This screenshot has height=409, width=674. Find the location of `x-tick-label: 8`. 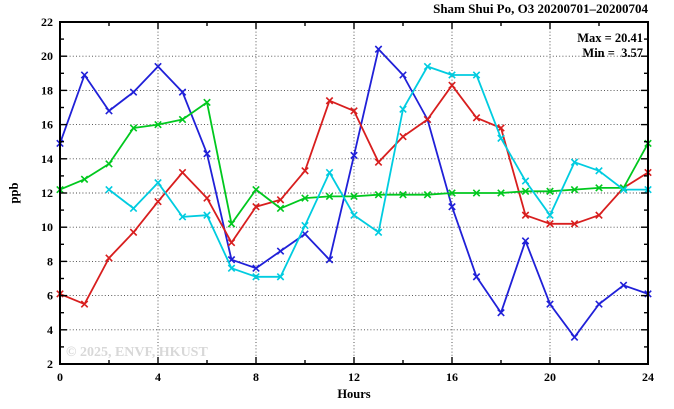

x-tick-label: 8 is located at coordinates (256, 377).